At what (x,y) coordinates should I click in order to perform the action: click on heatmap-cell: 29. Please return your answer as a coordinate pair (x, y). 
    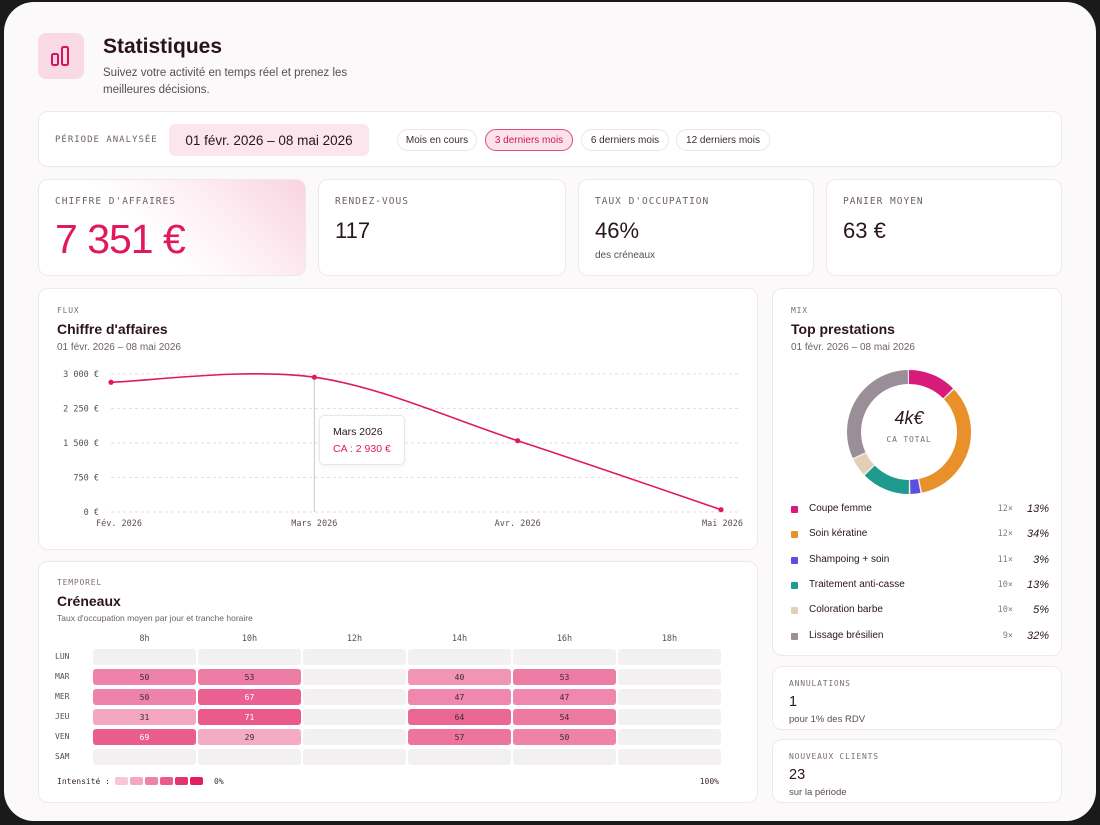
    Looking at the image, I should click on (249, 737).